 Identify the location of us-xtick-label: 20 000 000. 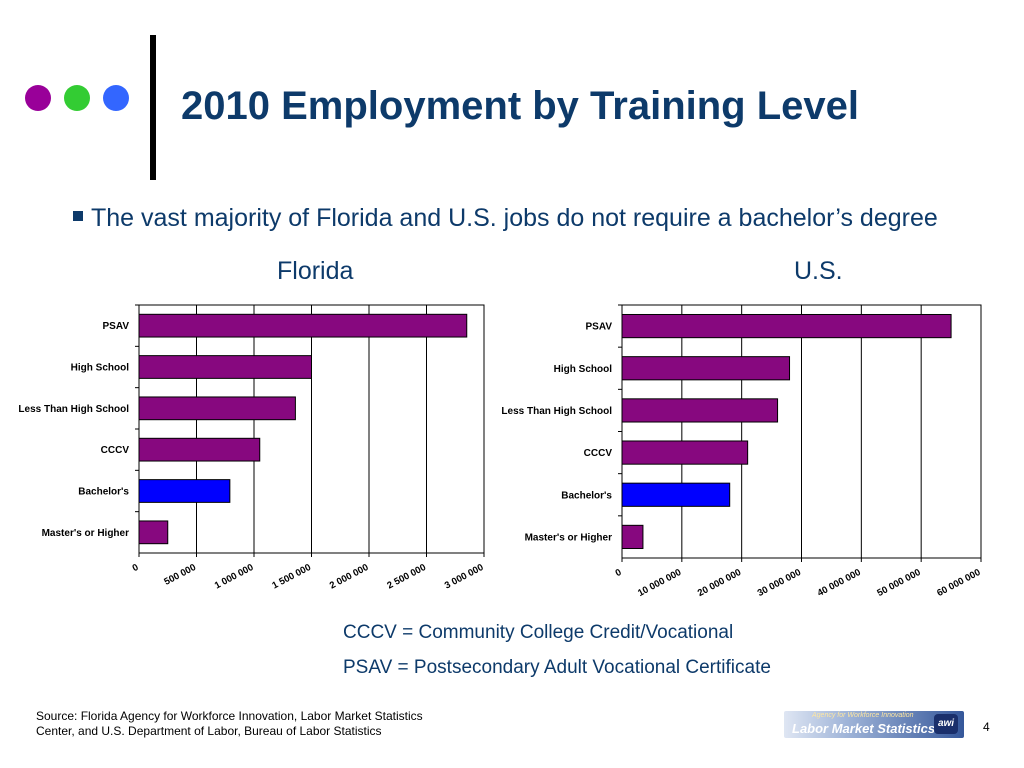
(719, 583).